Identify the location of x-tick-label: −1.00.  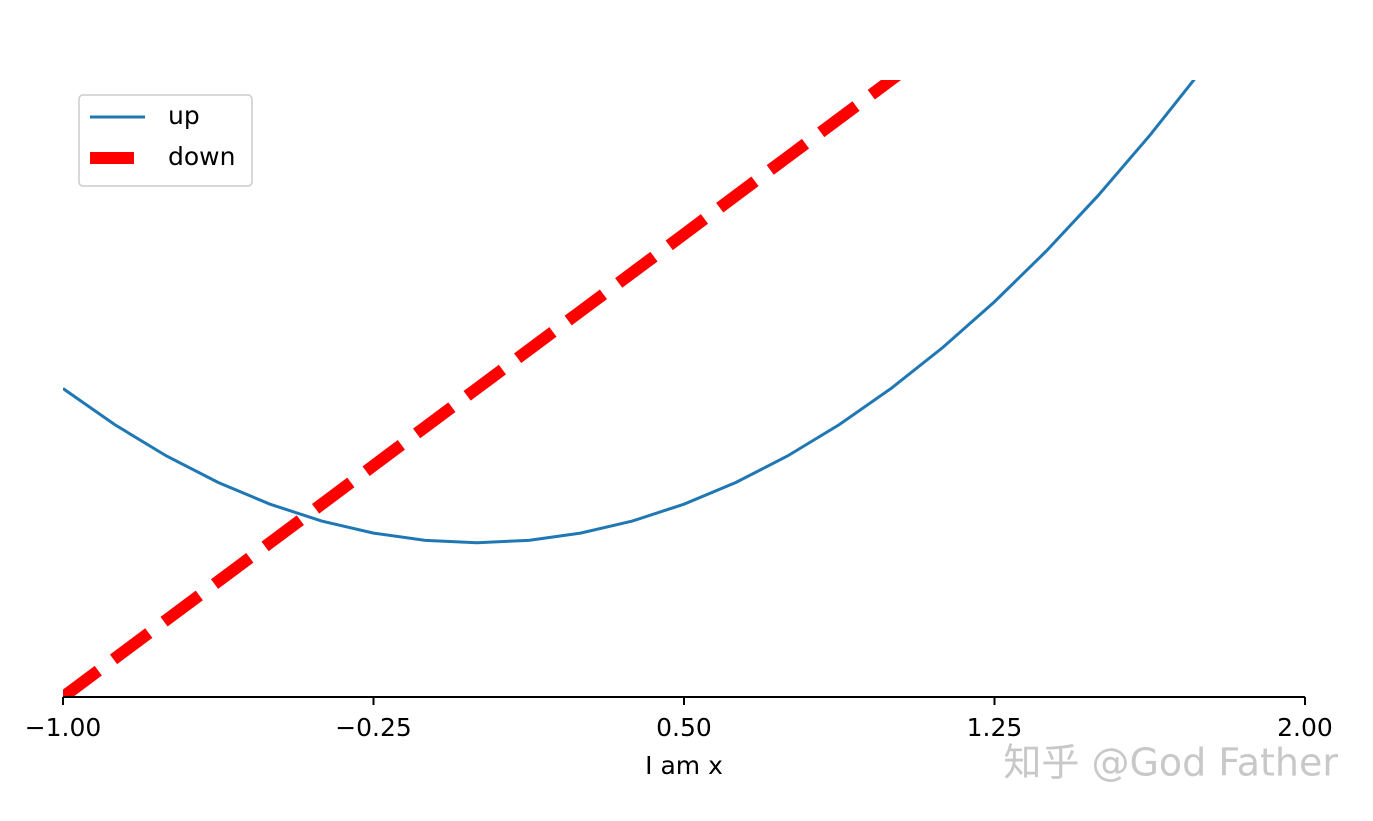
(63, 727).